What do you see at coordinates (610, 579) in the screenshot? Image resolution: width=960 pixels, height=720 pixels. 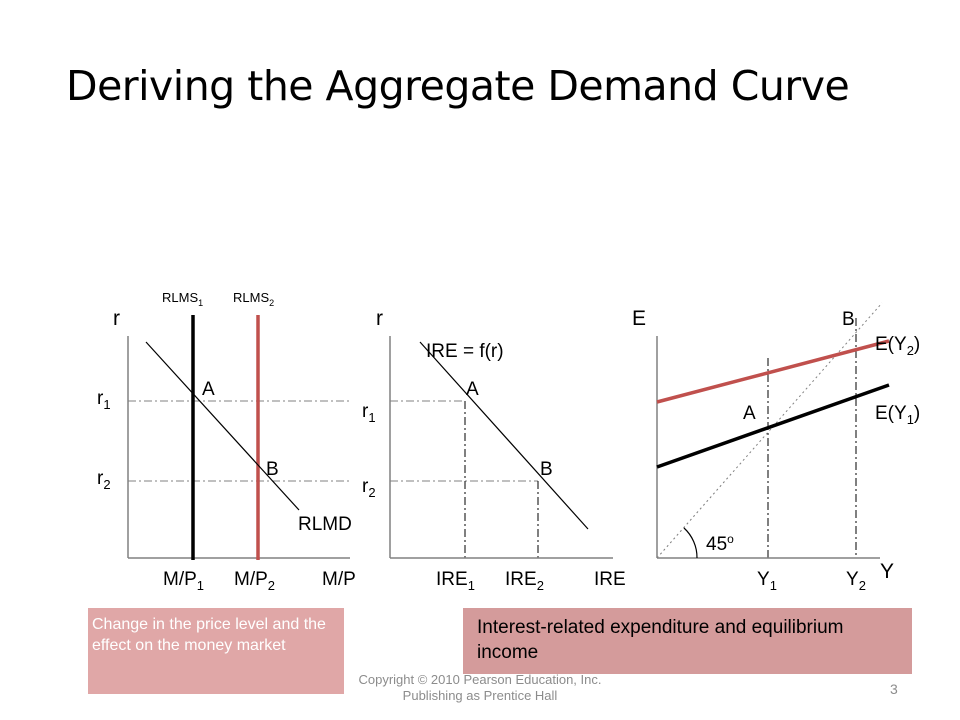 I see `ire-x-axis-label: IRE` at bounding box center [610, 579].